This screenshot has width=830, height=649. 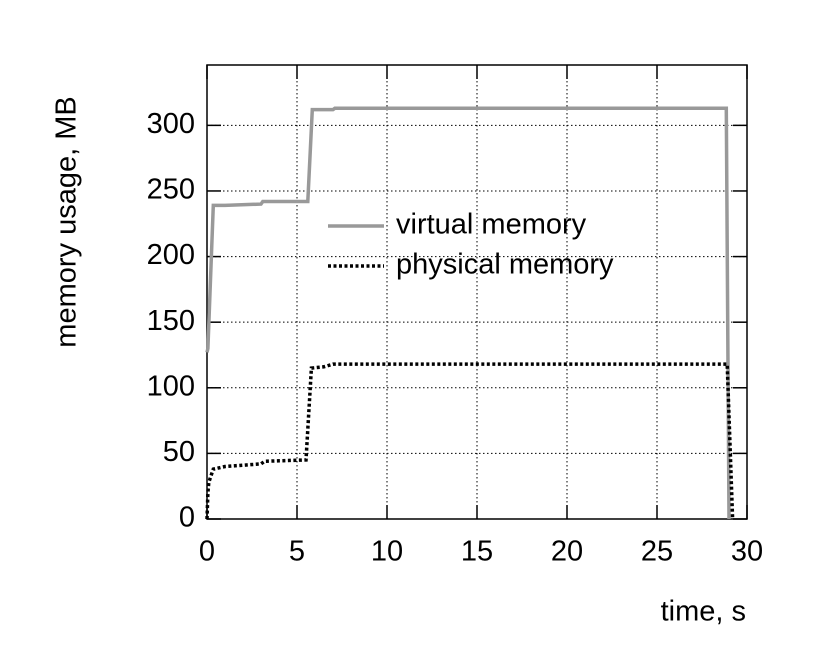 What do you see at coordinates (505, 265) in the screenshot?
I see `legend-label: physical memory` at bounding box center [505, 265].